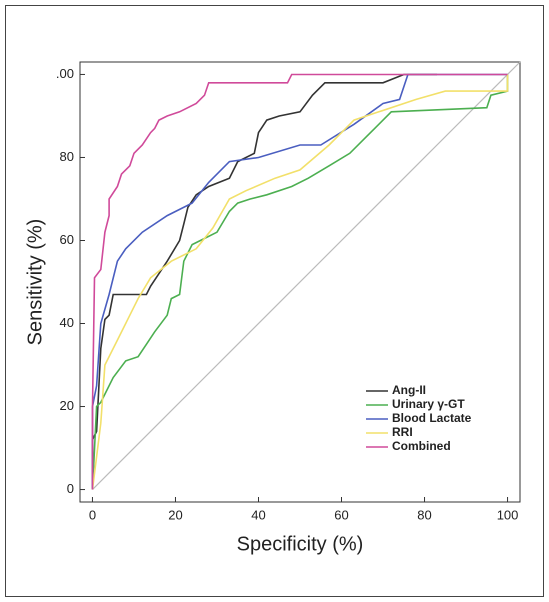 The height and width of the screenshot is (602, 549). I want to click on legend-label: Urinary γ-GT, so click(428, 404).